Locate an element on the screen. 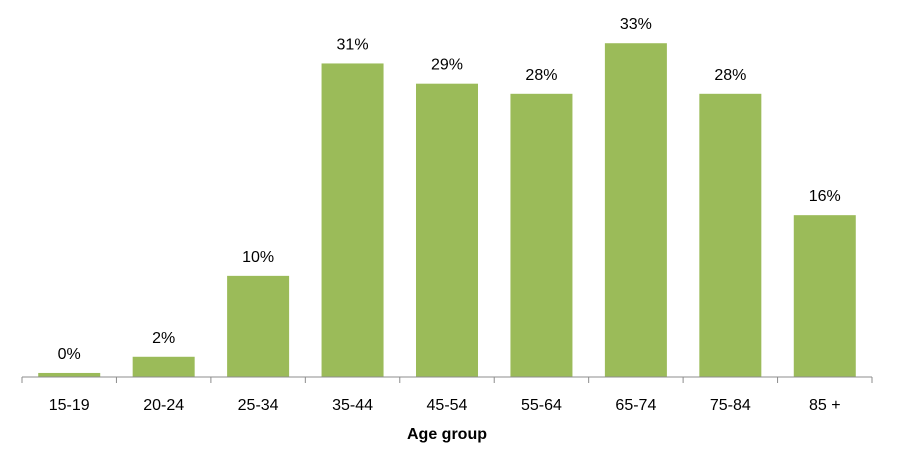  x-tick-label: 20-24 is located at coordinates (163, 405).